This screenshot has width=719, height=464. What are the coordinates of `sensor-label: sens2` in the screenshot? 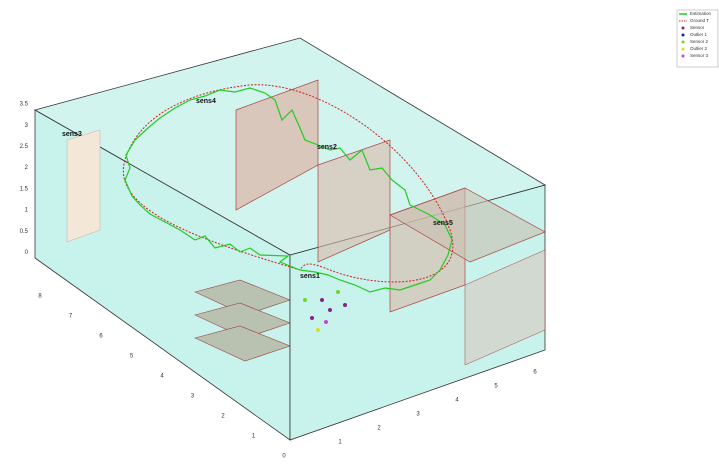 It's located at (327, 147).